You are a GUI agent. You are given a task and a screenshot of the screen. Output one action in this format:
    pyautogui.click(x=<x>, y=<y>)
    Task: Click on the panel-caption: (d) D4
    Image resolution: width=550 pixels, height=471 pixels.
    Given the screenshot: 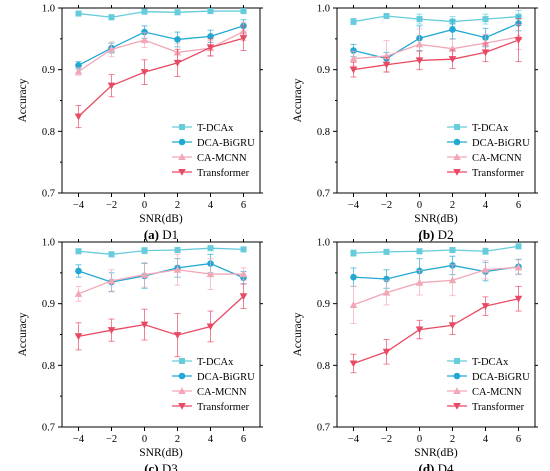 What is the action you would take?
    pyautogui.click(x=436, y=466)
    